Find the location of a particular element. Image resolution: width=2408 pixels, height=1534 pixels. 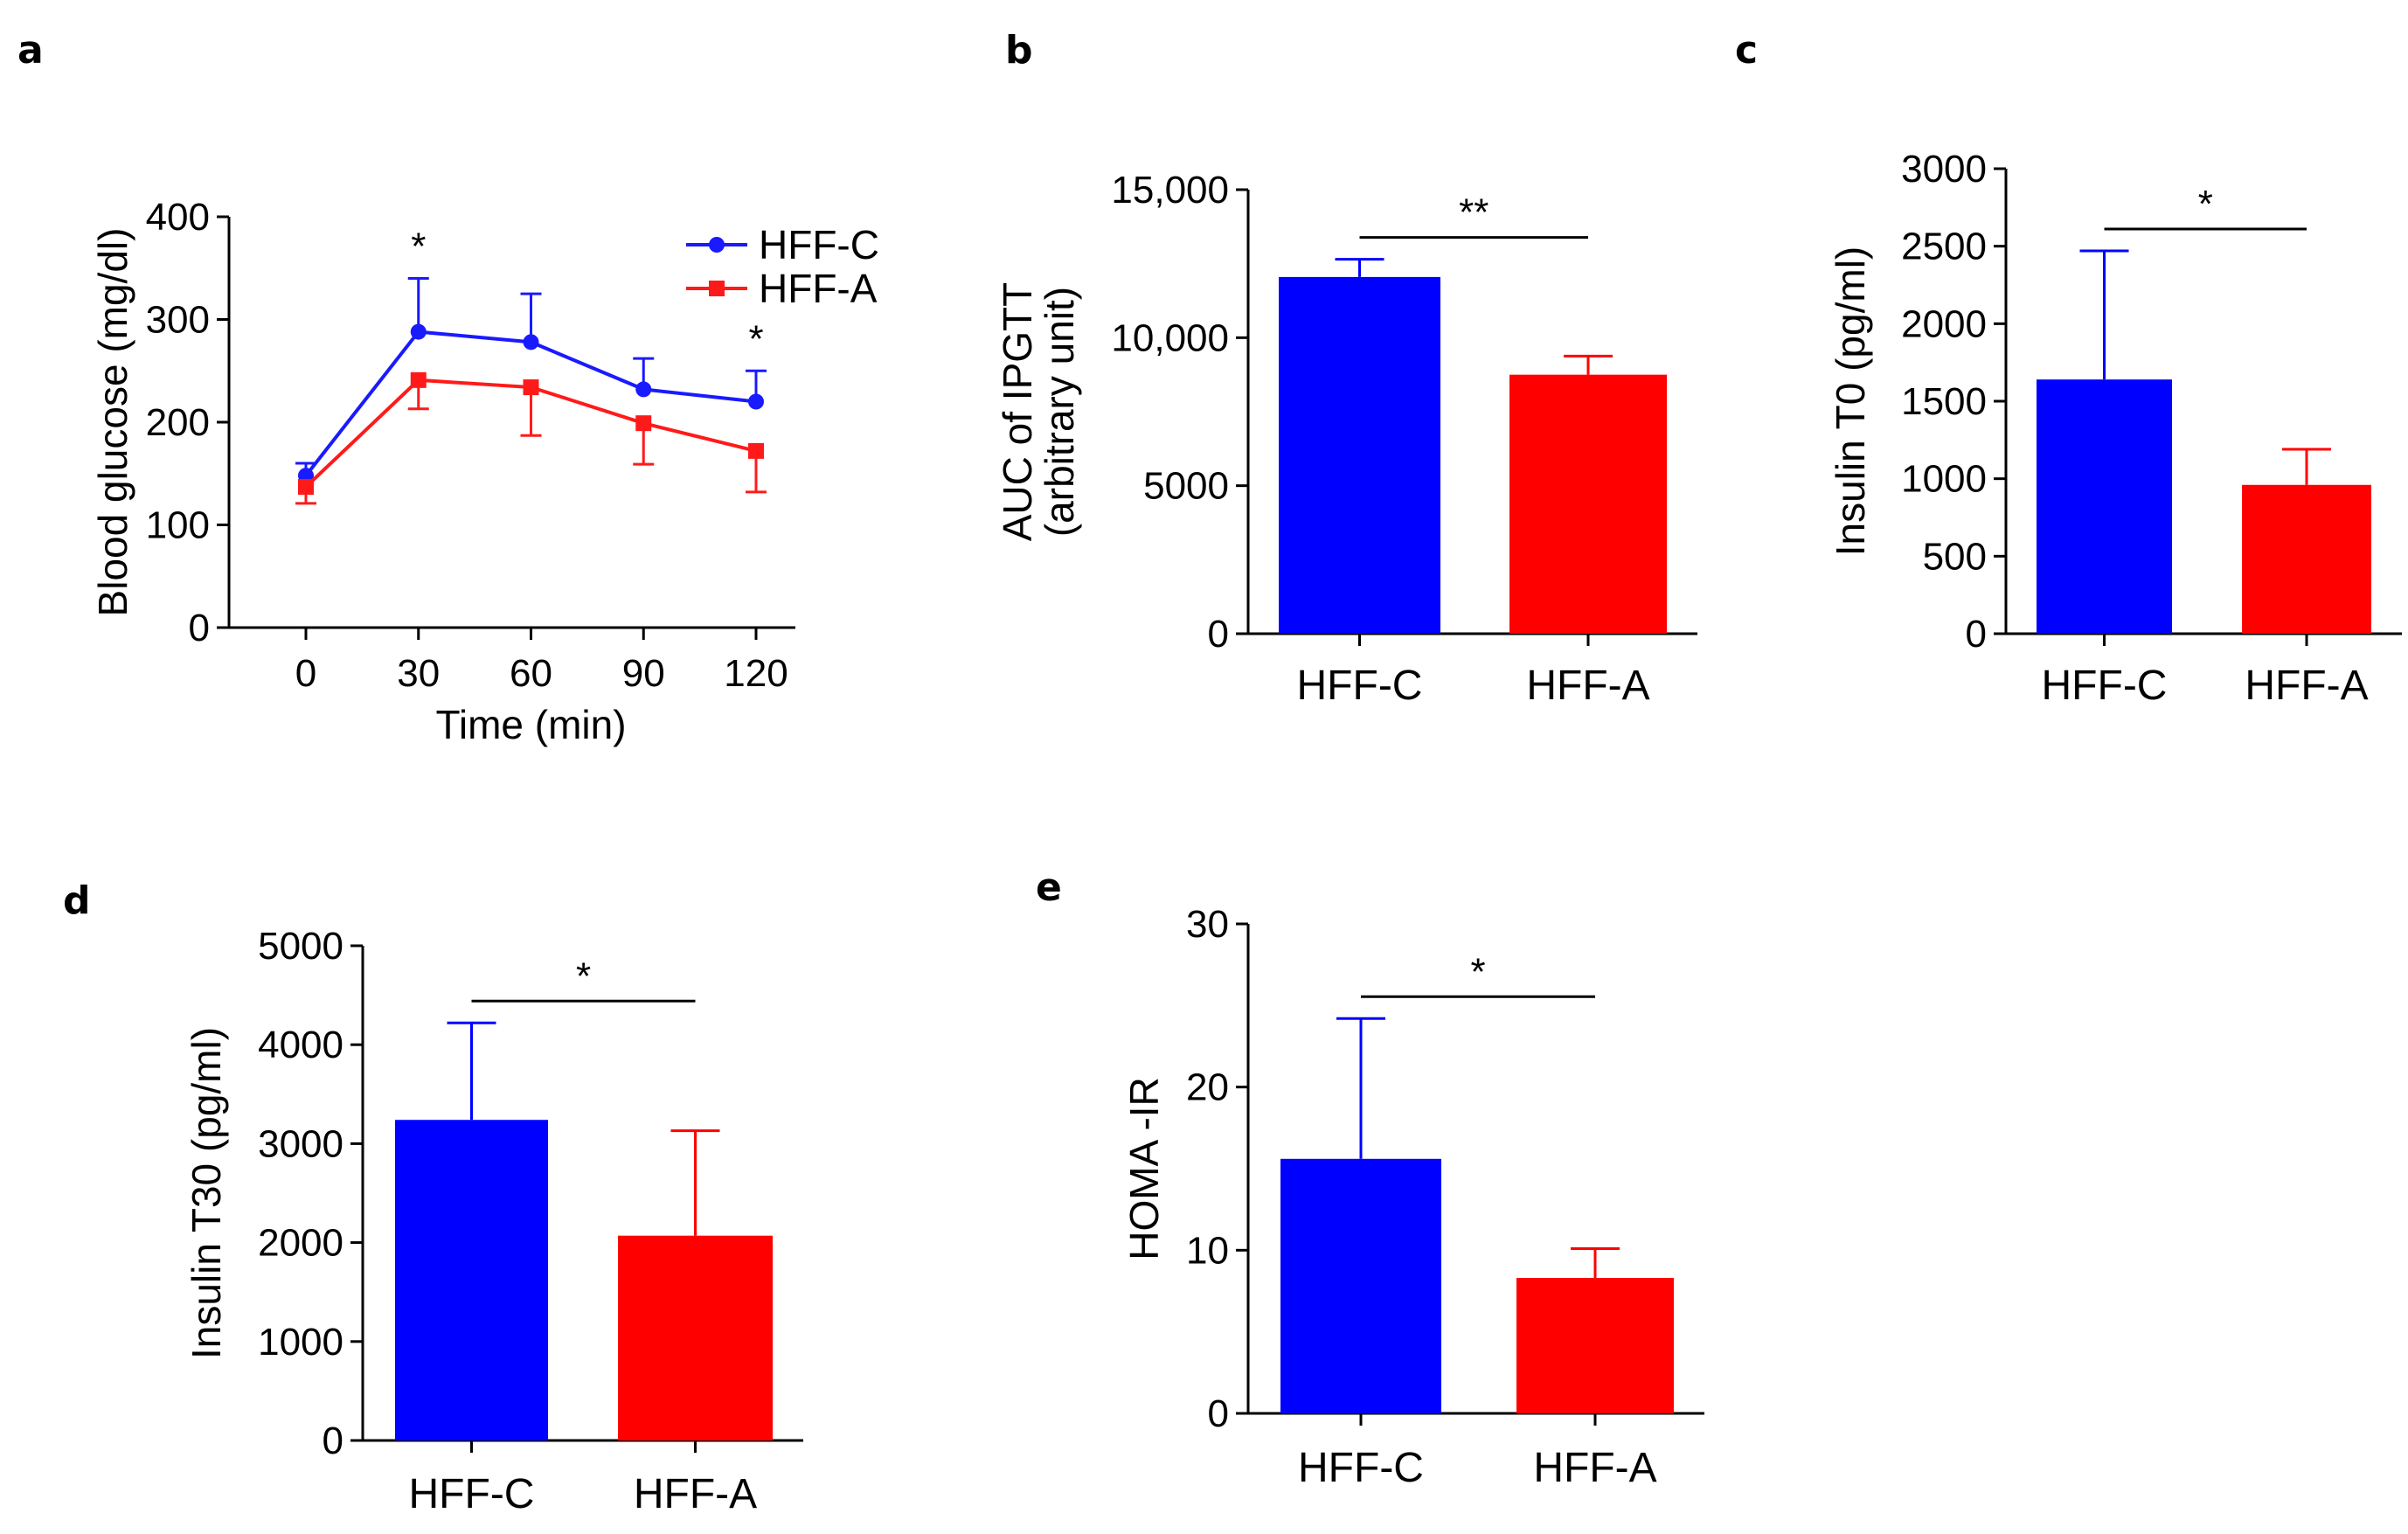

a-x-tick-label-4: 120 is located at coordinates (756, 673).